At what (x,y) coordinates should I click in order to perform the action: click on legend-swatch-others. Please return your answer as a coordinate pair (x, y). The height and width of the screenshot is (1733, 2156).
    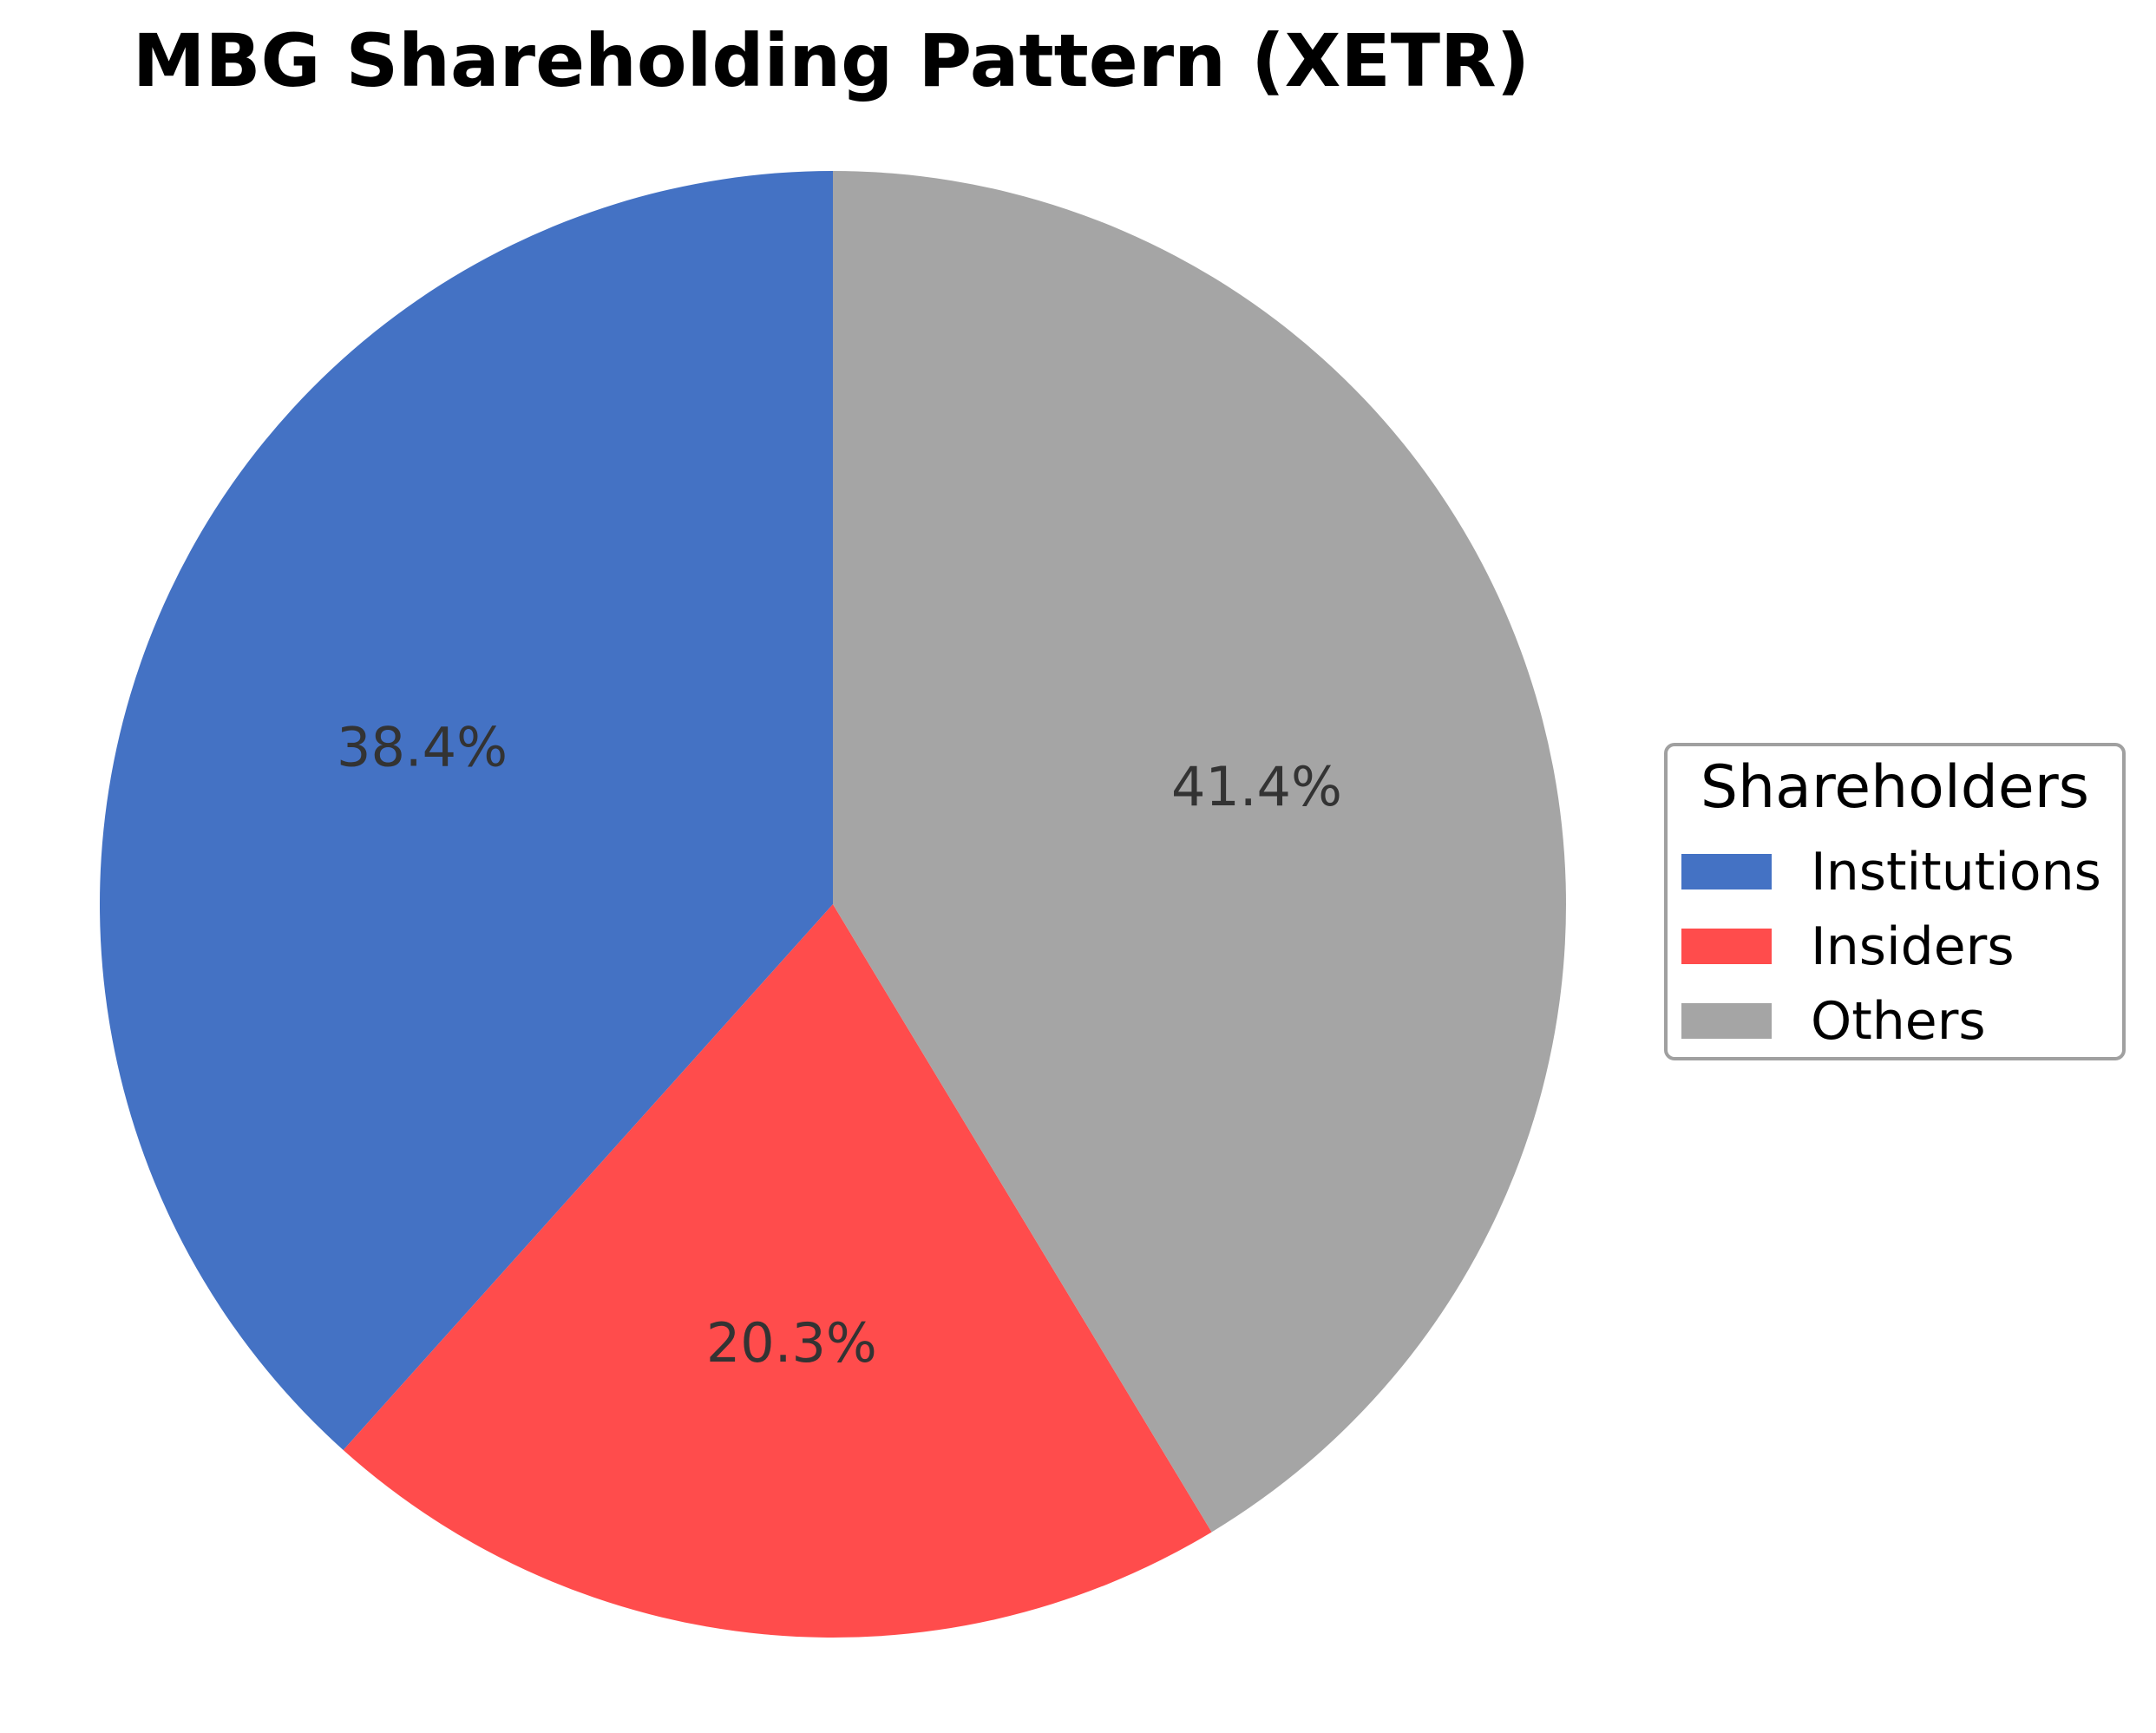
    Looking at the image, I should click on (1726, 1021).